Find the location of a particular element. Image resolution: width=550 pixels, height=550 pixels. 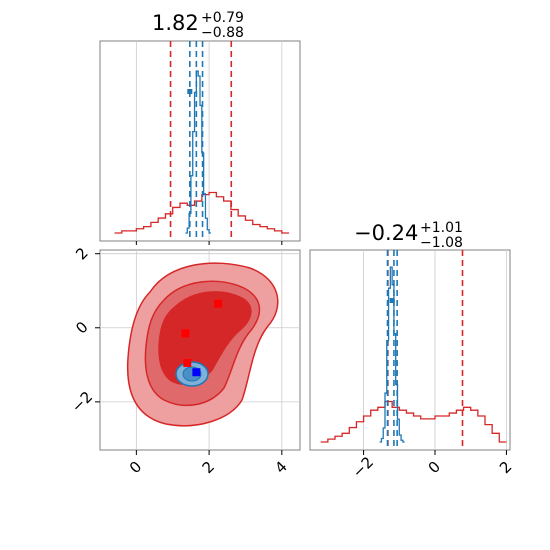

x-tick-label: −2 is located at coordinates (363, 467).